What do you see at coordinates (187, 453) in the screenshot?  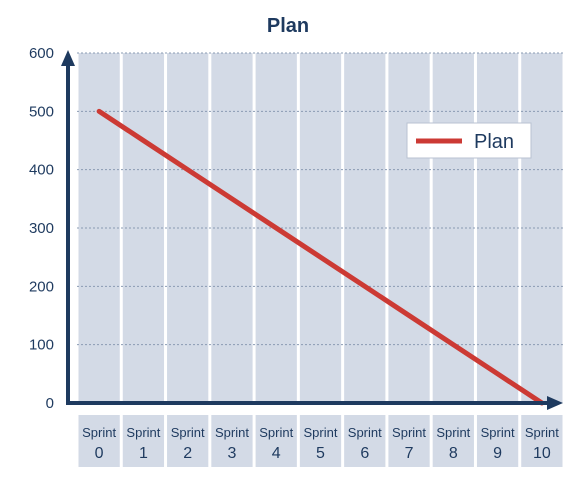 I see `x-tick-label-number: 2` at bounding box center [187, 453].